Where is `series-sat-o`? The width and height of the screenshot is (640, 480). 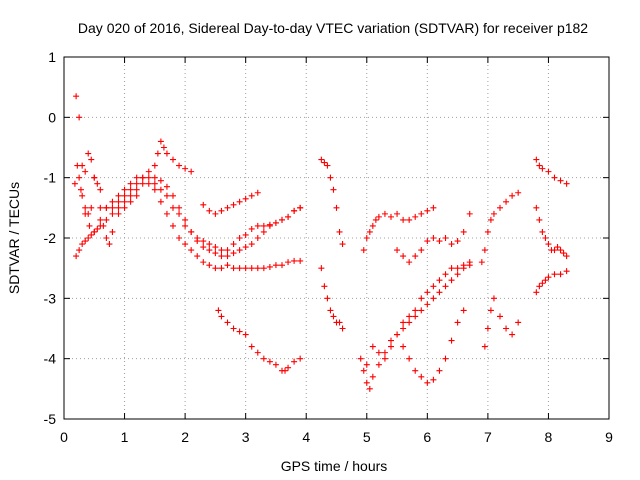 series-sat-o is located at coordinates (500, 227).